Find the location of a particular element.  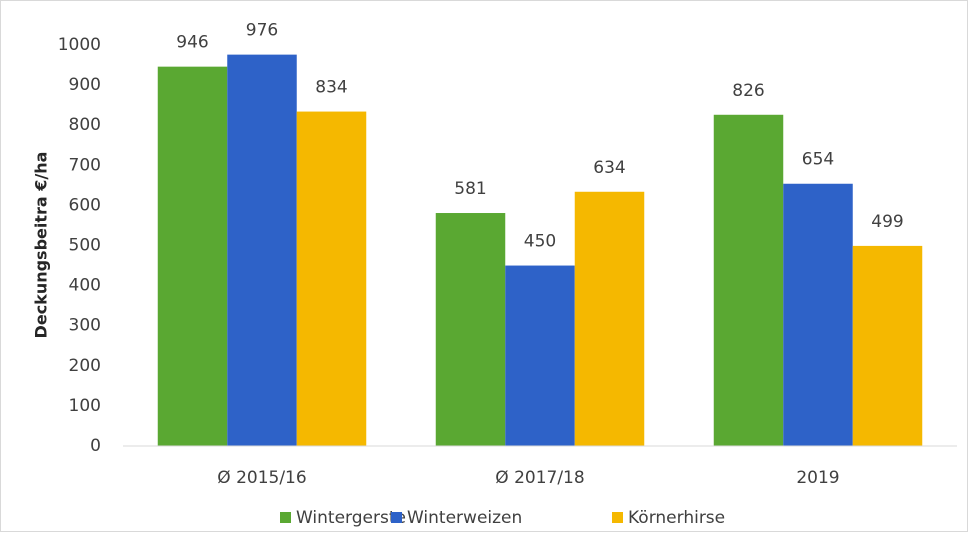

legend-label: Körnerhirse is located at coordinates (676, 518).